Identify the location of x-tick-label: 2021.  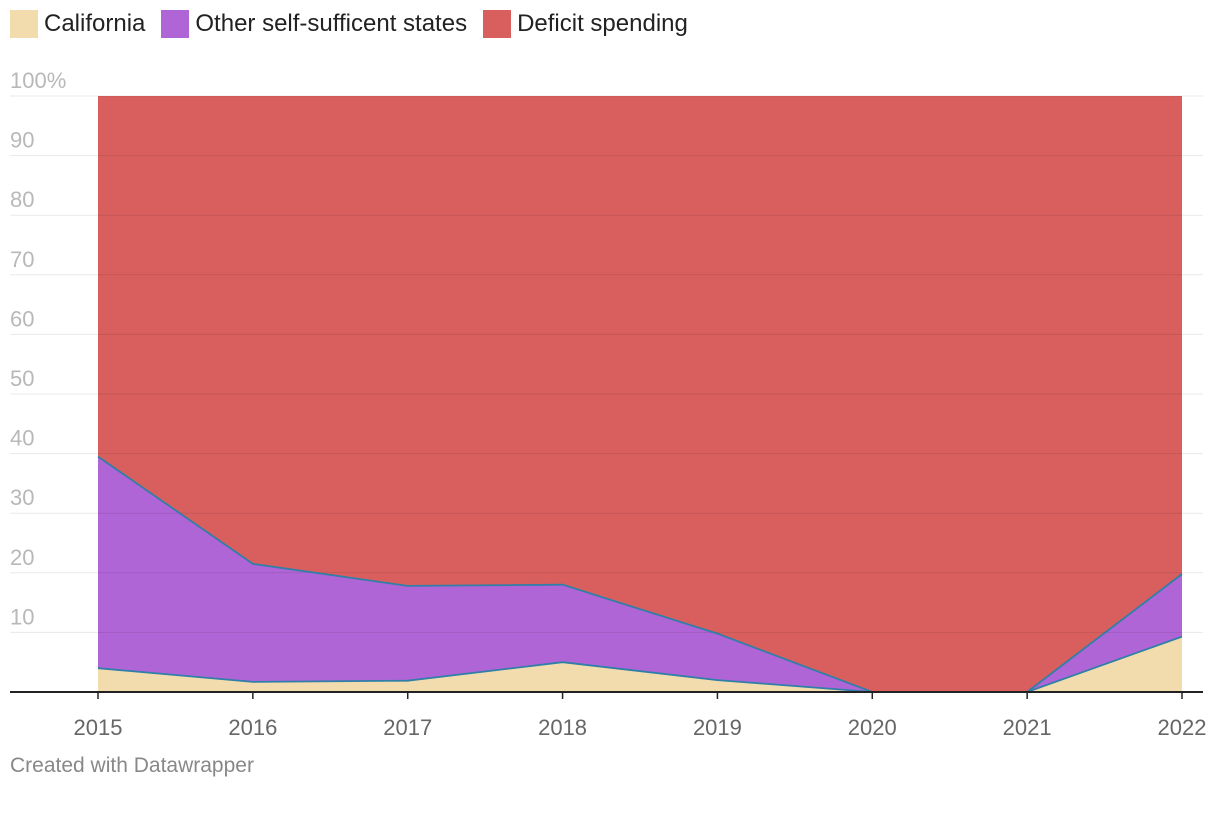
(1027, 727).